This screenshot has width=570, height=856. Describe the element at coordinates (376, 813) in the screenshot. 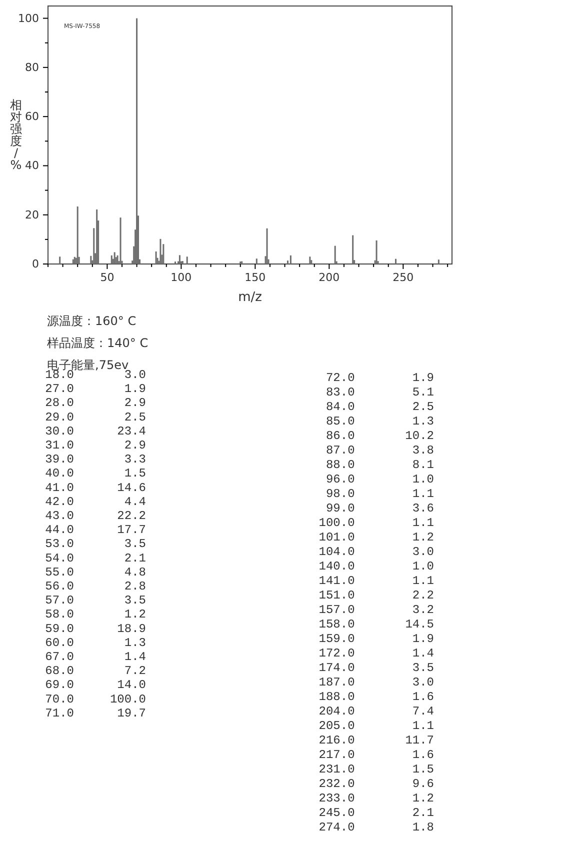

I see `text: 245.0 2.1` at that location.